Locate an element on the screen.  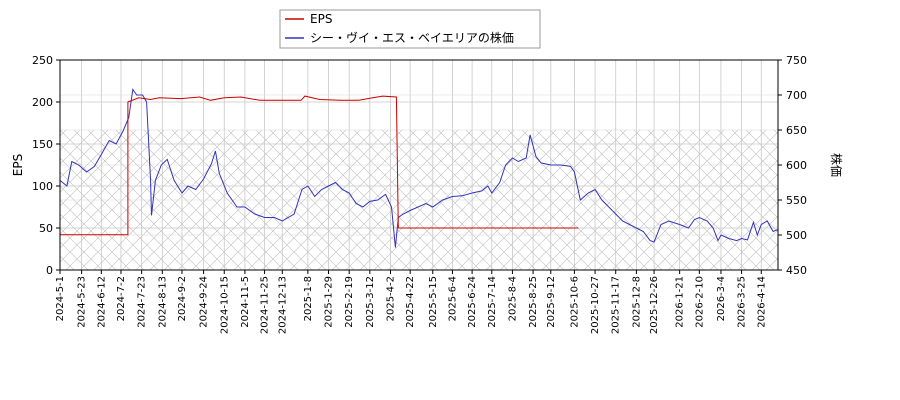
y-tick-label-right: 550 is located at coordinates (796, 200).